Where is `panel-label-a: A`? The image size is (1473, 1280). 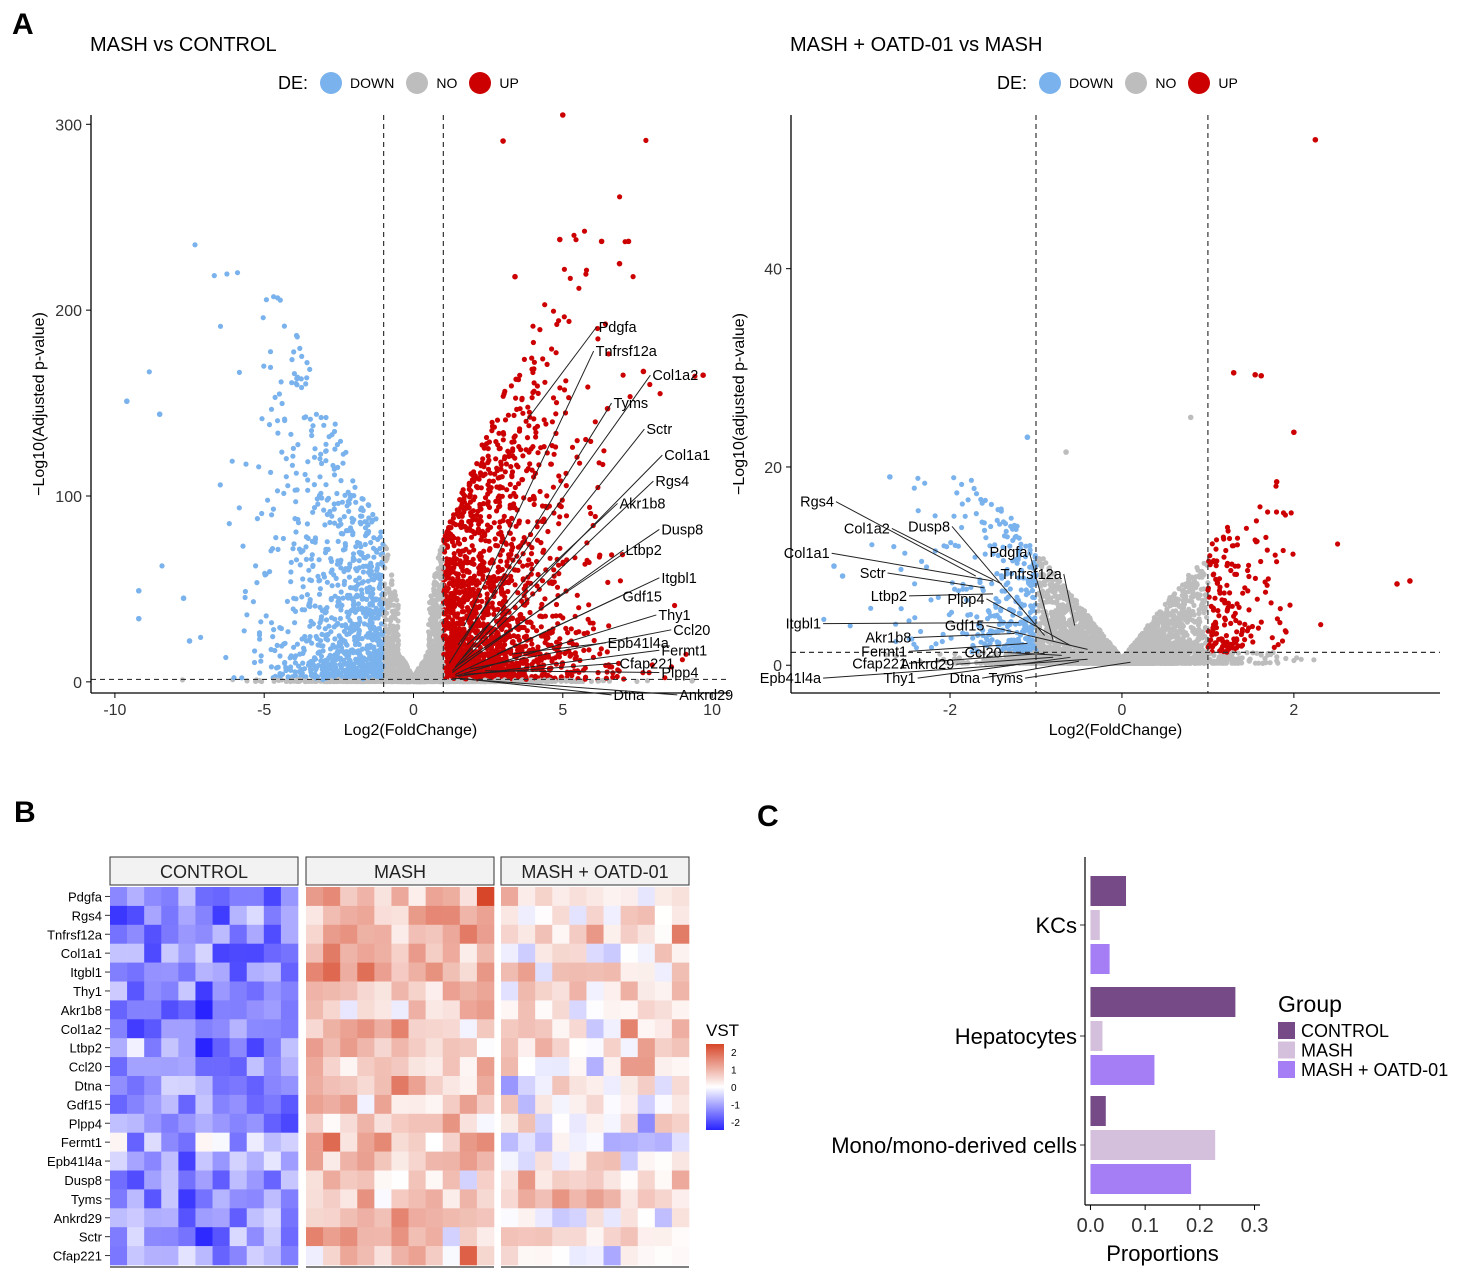
panel-label-a: A is located at coordinates (23, 24).